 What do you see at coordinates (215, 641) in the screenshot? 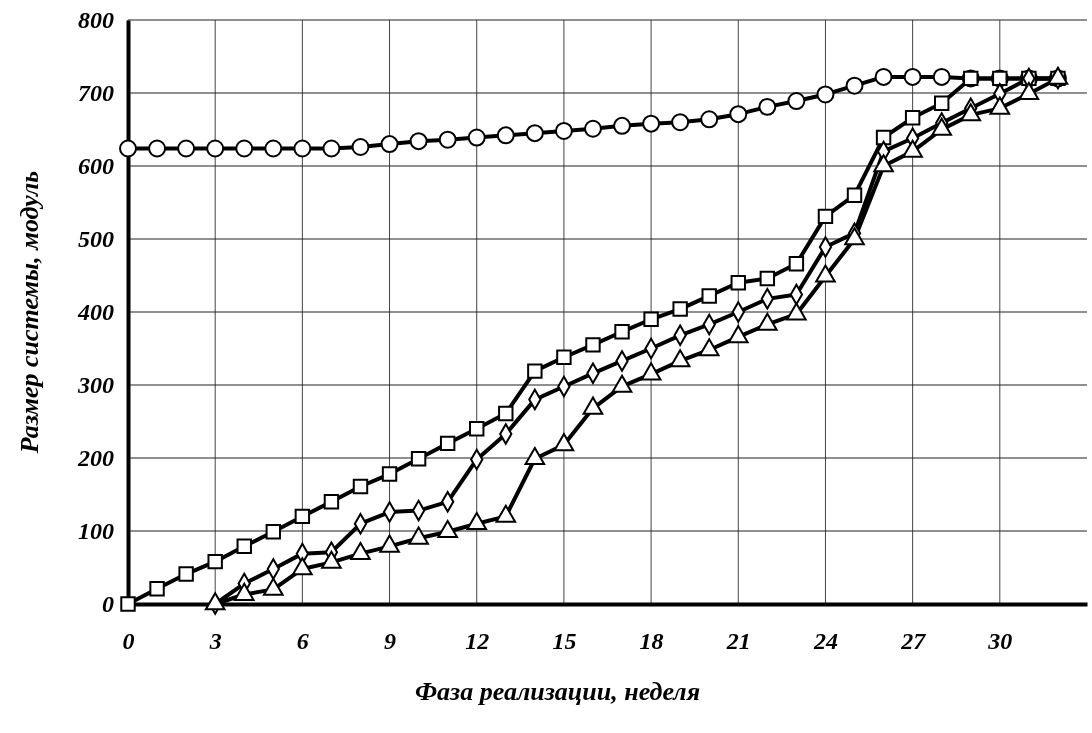
I see `x-tick-label: 3` at bounding box center [215, 641].